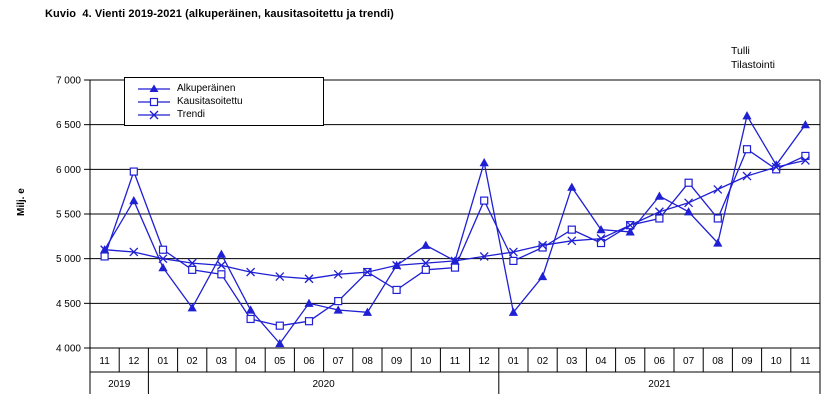 The height and width of the screenshot is (416, 831). I want to click on legend-label: Trendi, so click(191, 114).